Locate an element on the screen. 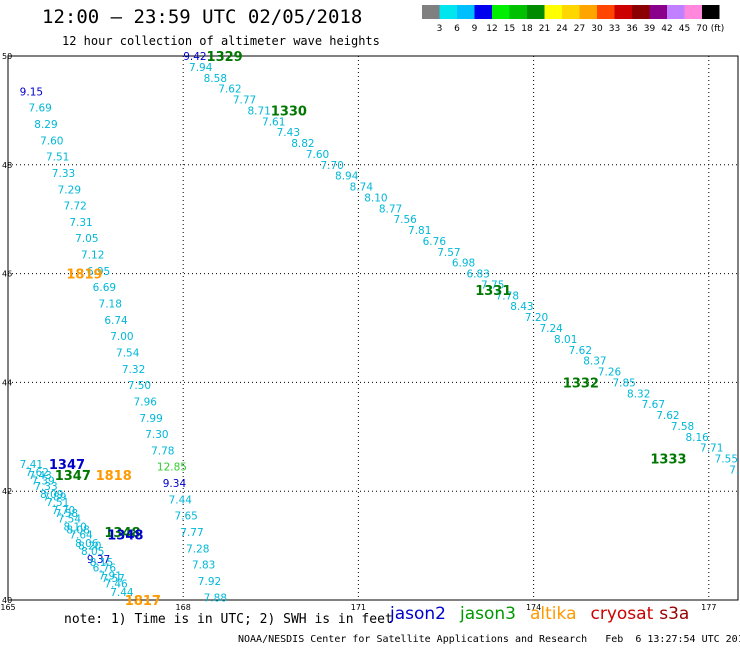  wave-height-value: 7.60 is located at coordinates (317, 155).